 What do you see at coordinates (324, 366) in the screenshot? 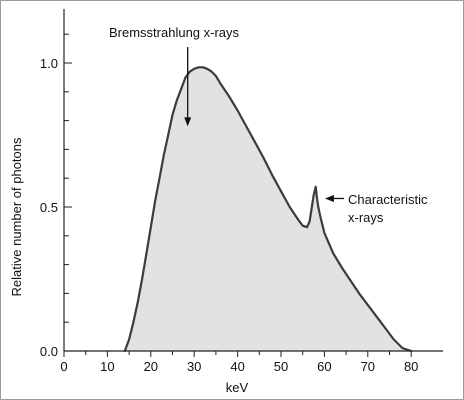
I see `x-tick-label: 60` at bounding box center [324, 366].